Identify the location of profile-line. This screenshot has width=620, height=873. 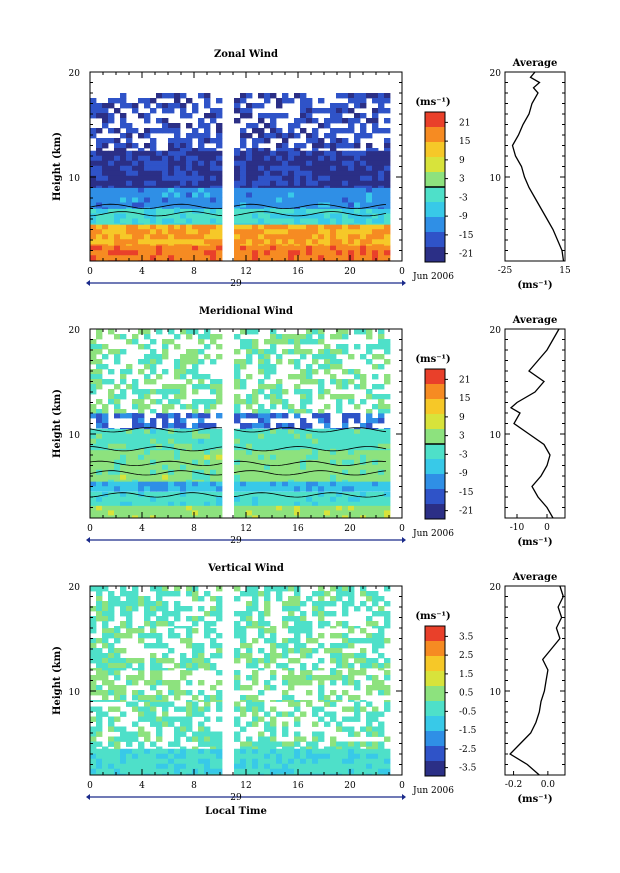
(534, 423).